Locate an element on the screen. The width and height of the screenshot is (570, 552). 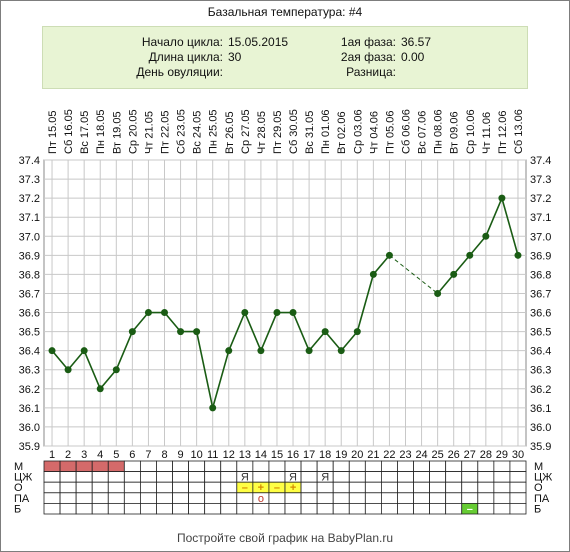
x-date-label: Сб 23.05 is located at coordinates (182, 131).